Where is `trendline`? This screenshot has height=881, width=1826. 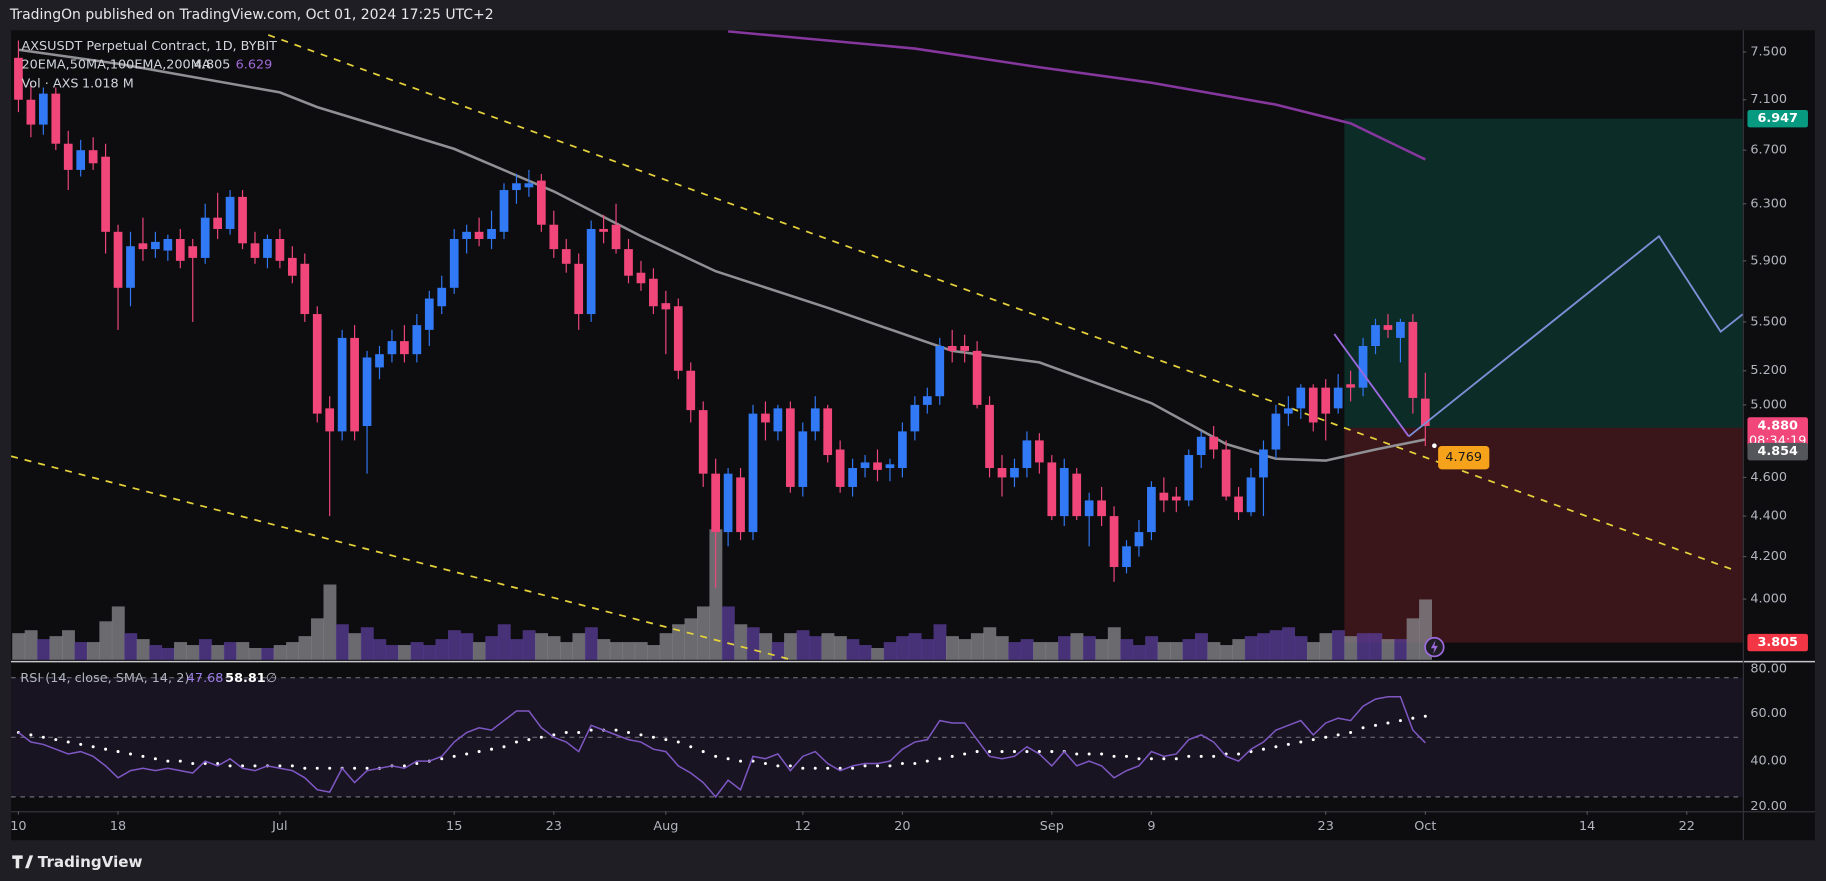
trendline is located at coordinates (402, 557).